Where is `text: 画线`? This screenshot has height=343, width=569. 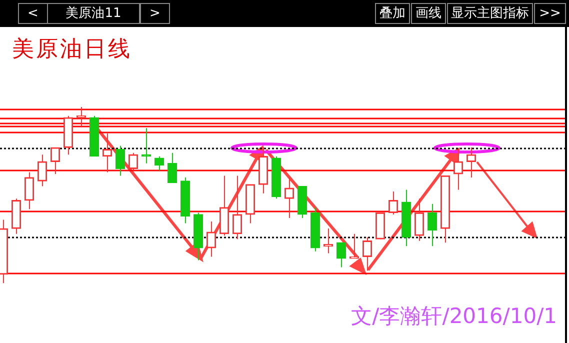 text: 画线 is located at coordinates (428, 13).